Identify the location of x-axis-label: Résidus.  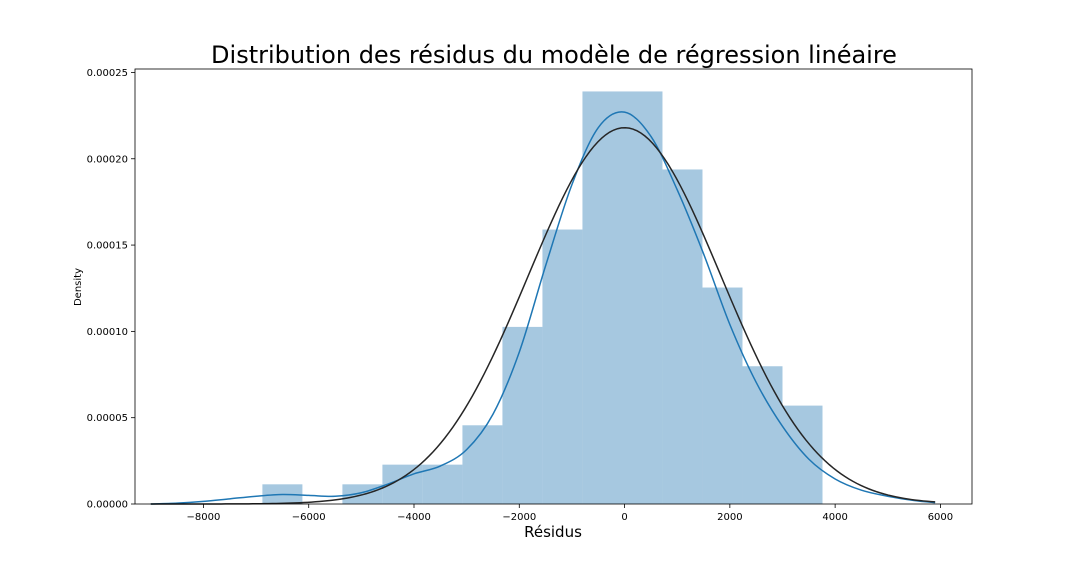
(553, 532).